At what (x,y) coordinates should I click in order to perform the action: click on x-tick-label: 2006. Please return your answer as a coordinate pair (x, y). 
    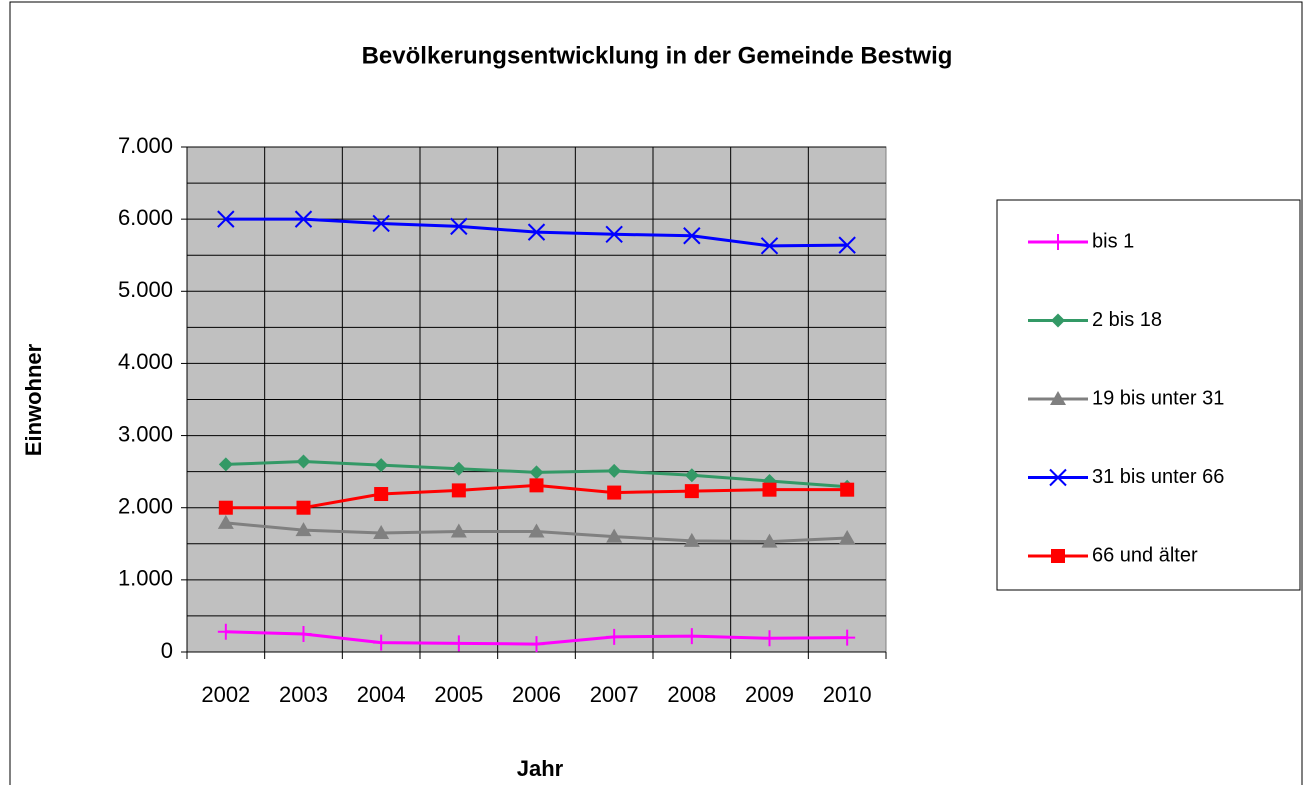
    Looking at the image, I should click on (536, 694).